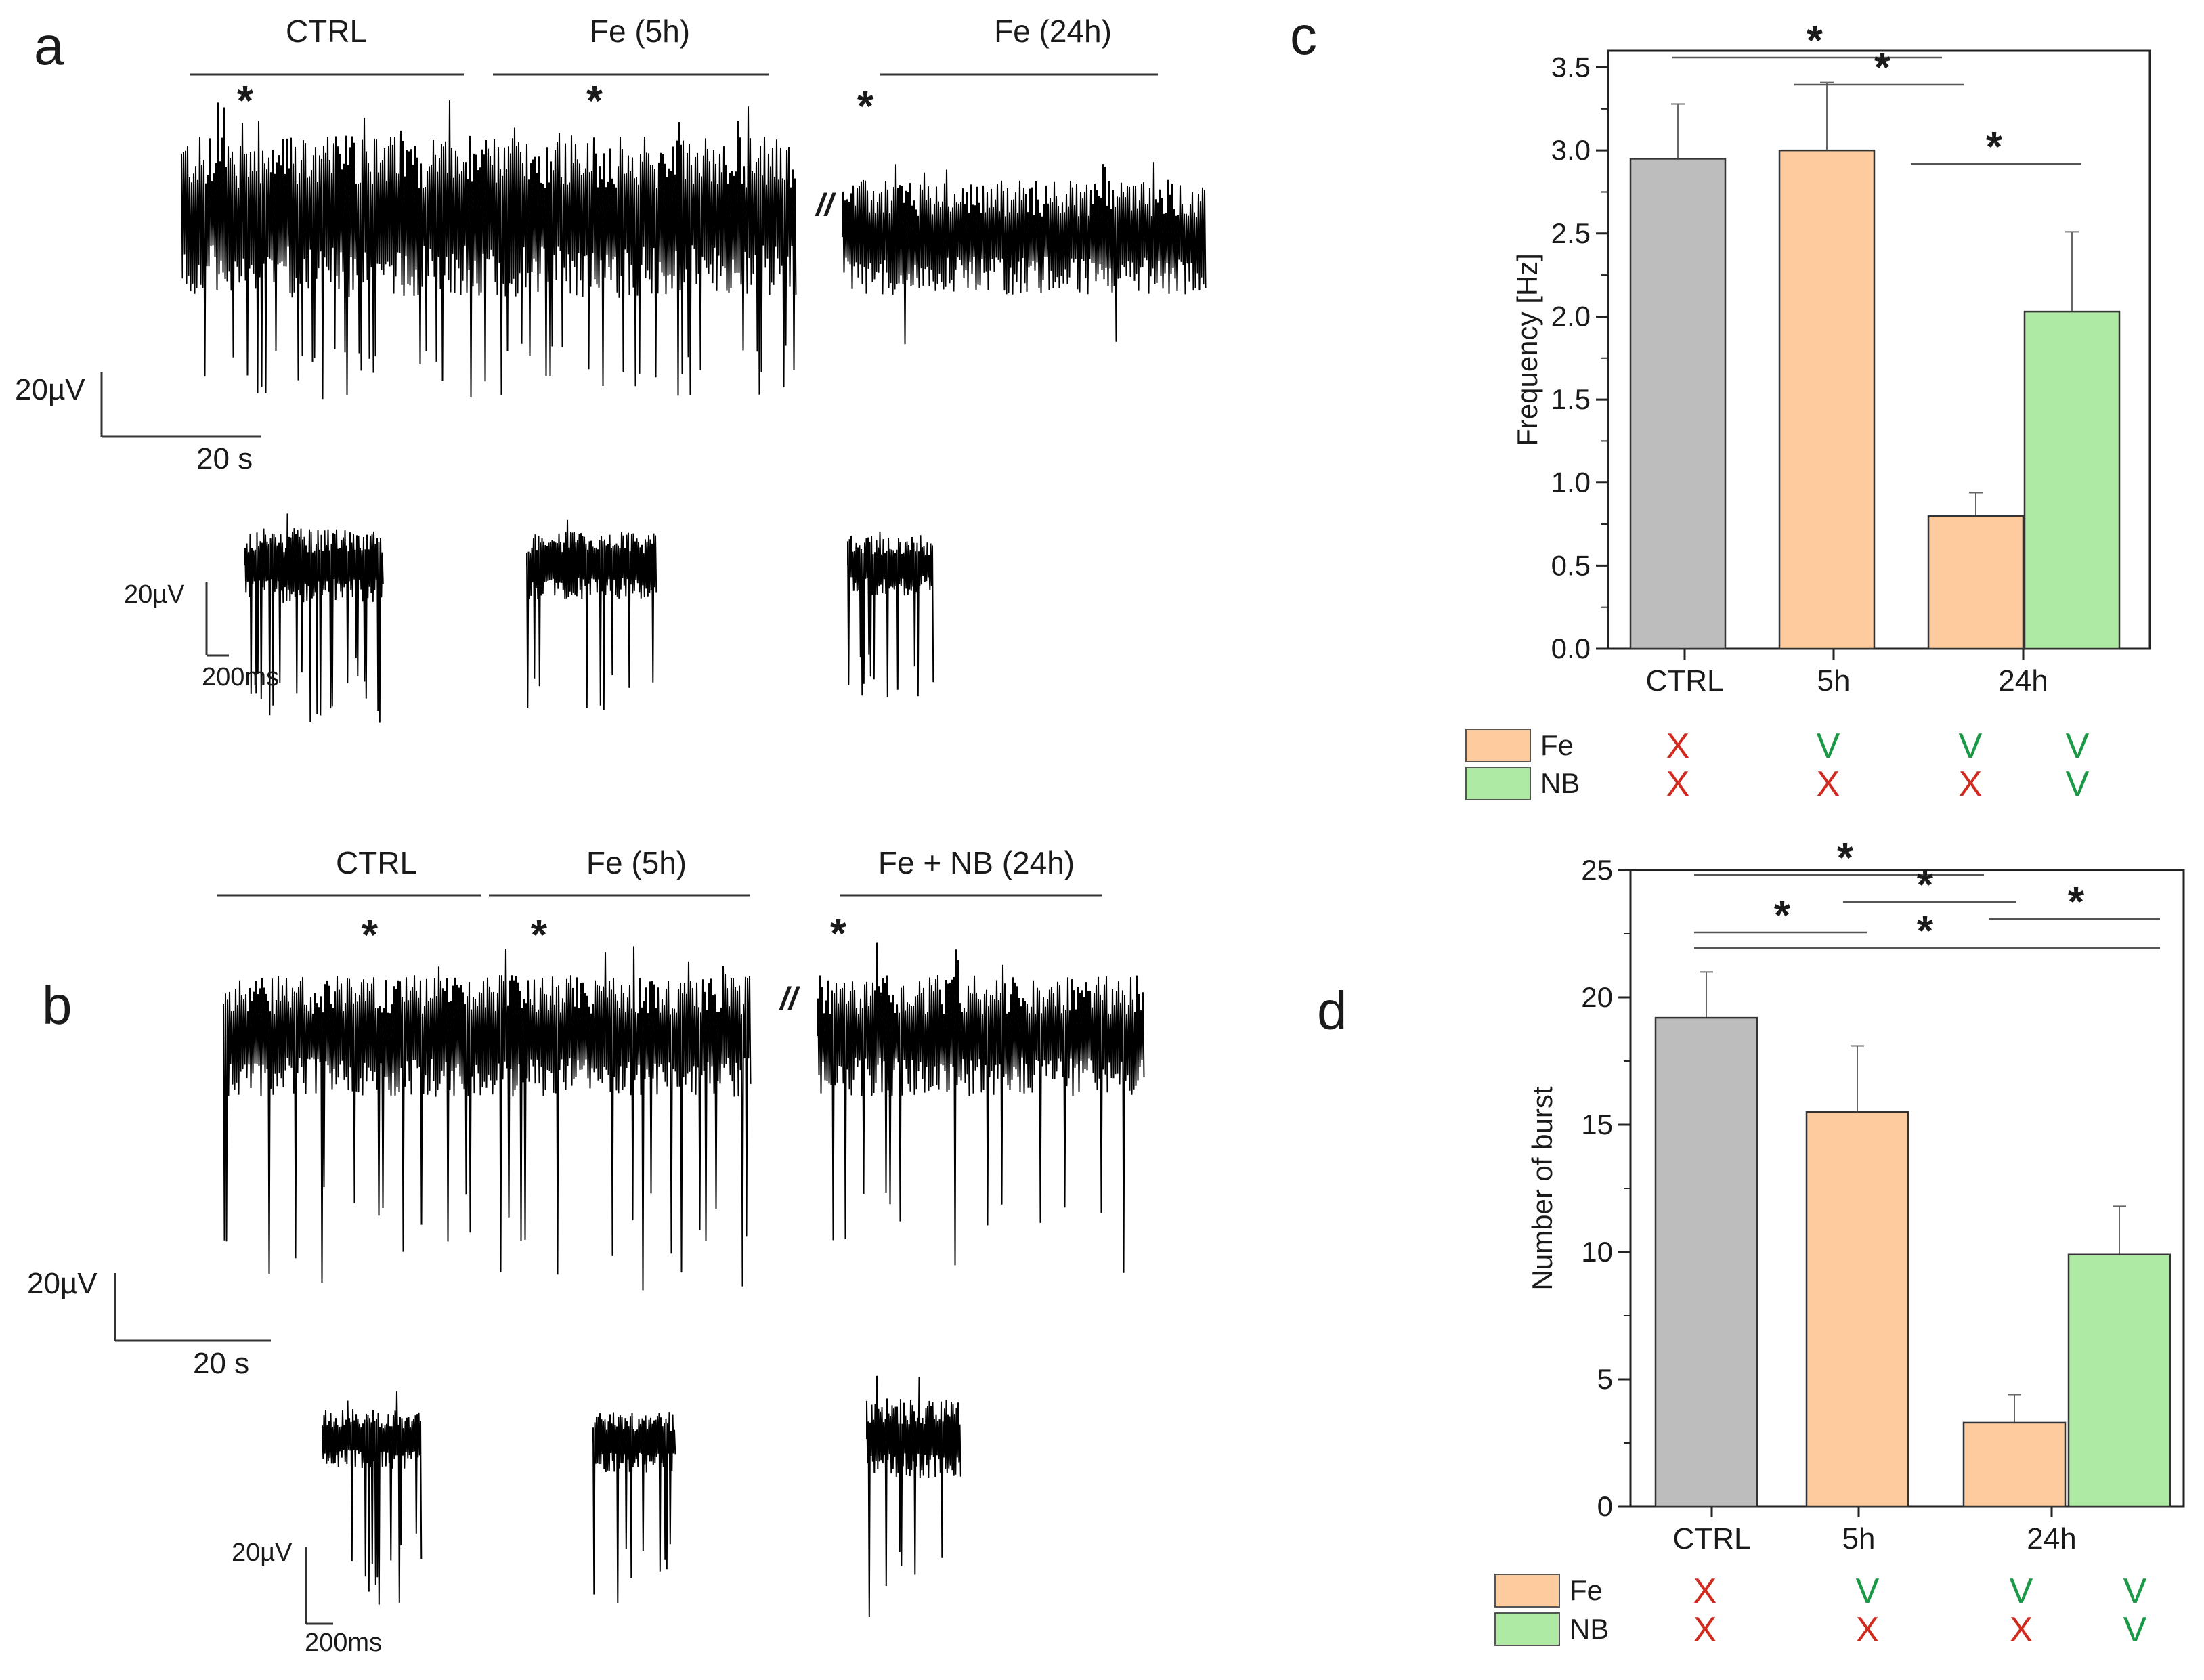  Describe the element at coordinates (1879, 349) in the screenshot. I see `plot-frame` at that location.